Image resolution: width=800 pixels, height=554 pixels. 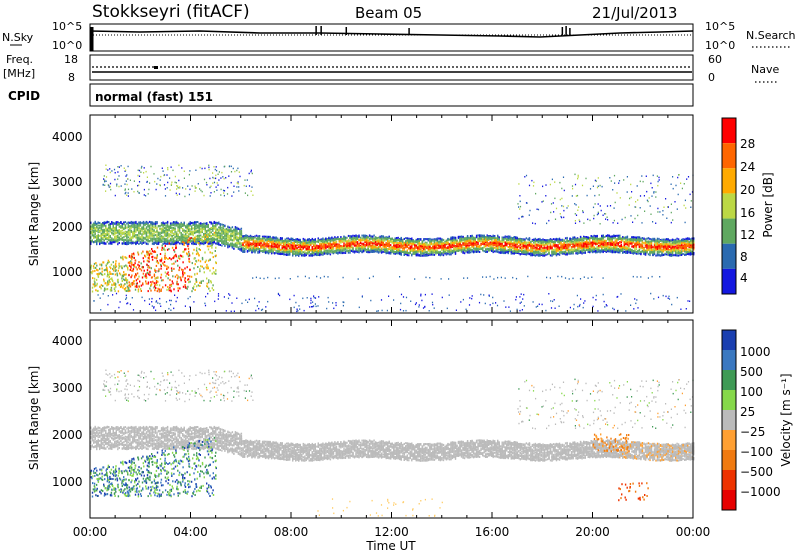 I want to click on freq-left-tick-bottom: 8, so click(x=71, y=77).